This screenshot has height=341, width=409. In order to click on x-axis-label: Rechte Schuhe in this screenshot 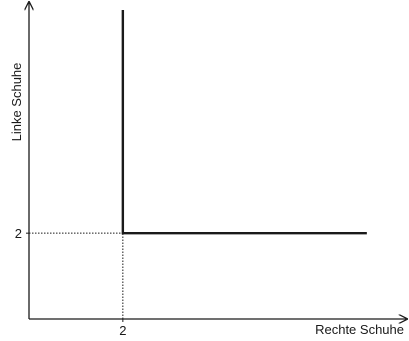, I will do `click(359, 329)`.